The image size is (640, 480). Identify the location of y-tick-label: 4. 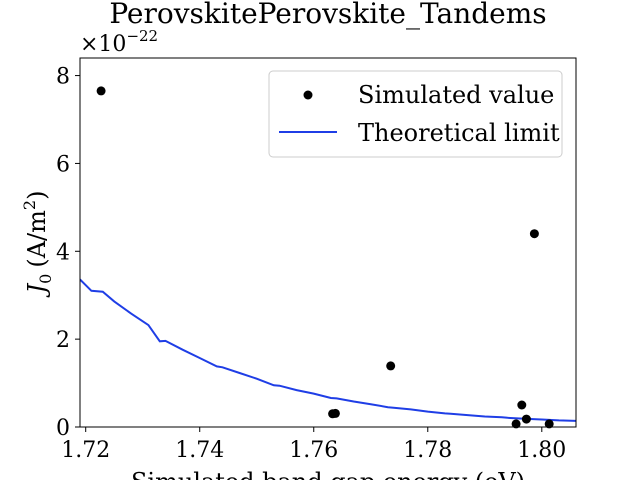
(63, 252).